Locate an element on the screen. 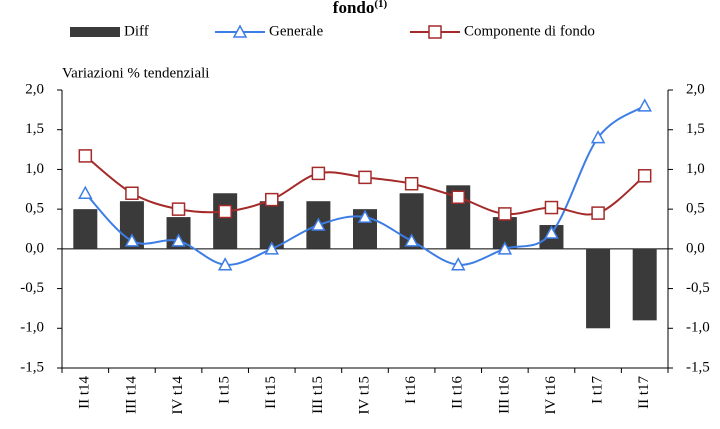 The image size is (720, 429). y2-tick-label: -1,0 is located at coordinates (698, 328).